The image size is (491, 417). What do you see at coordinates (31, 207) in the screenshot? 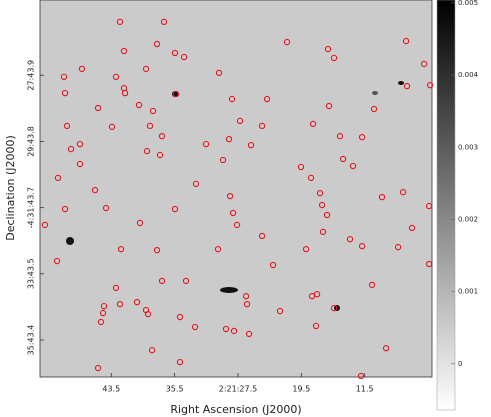
I see `y-tick-label: -4:31:43.7` at bounding box center [31, 207].